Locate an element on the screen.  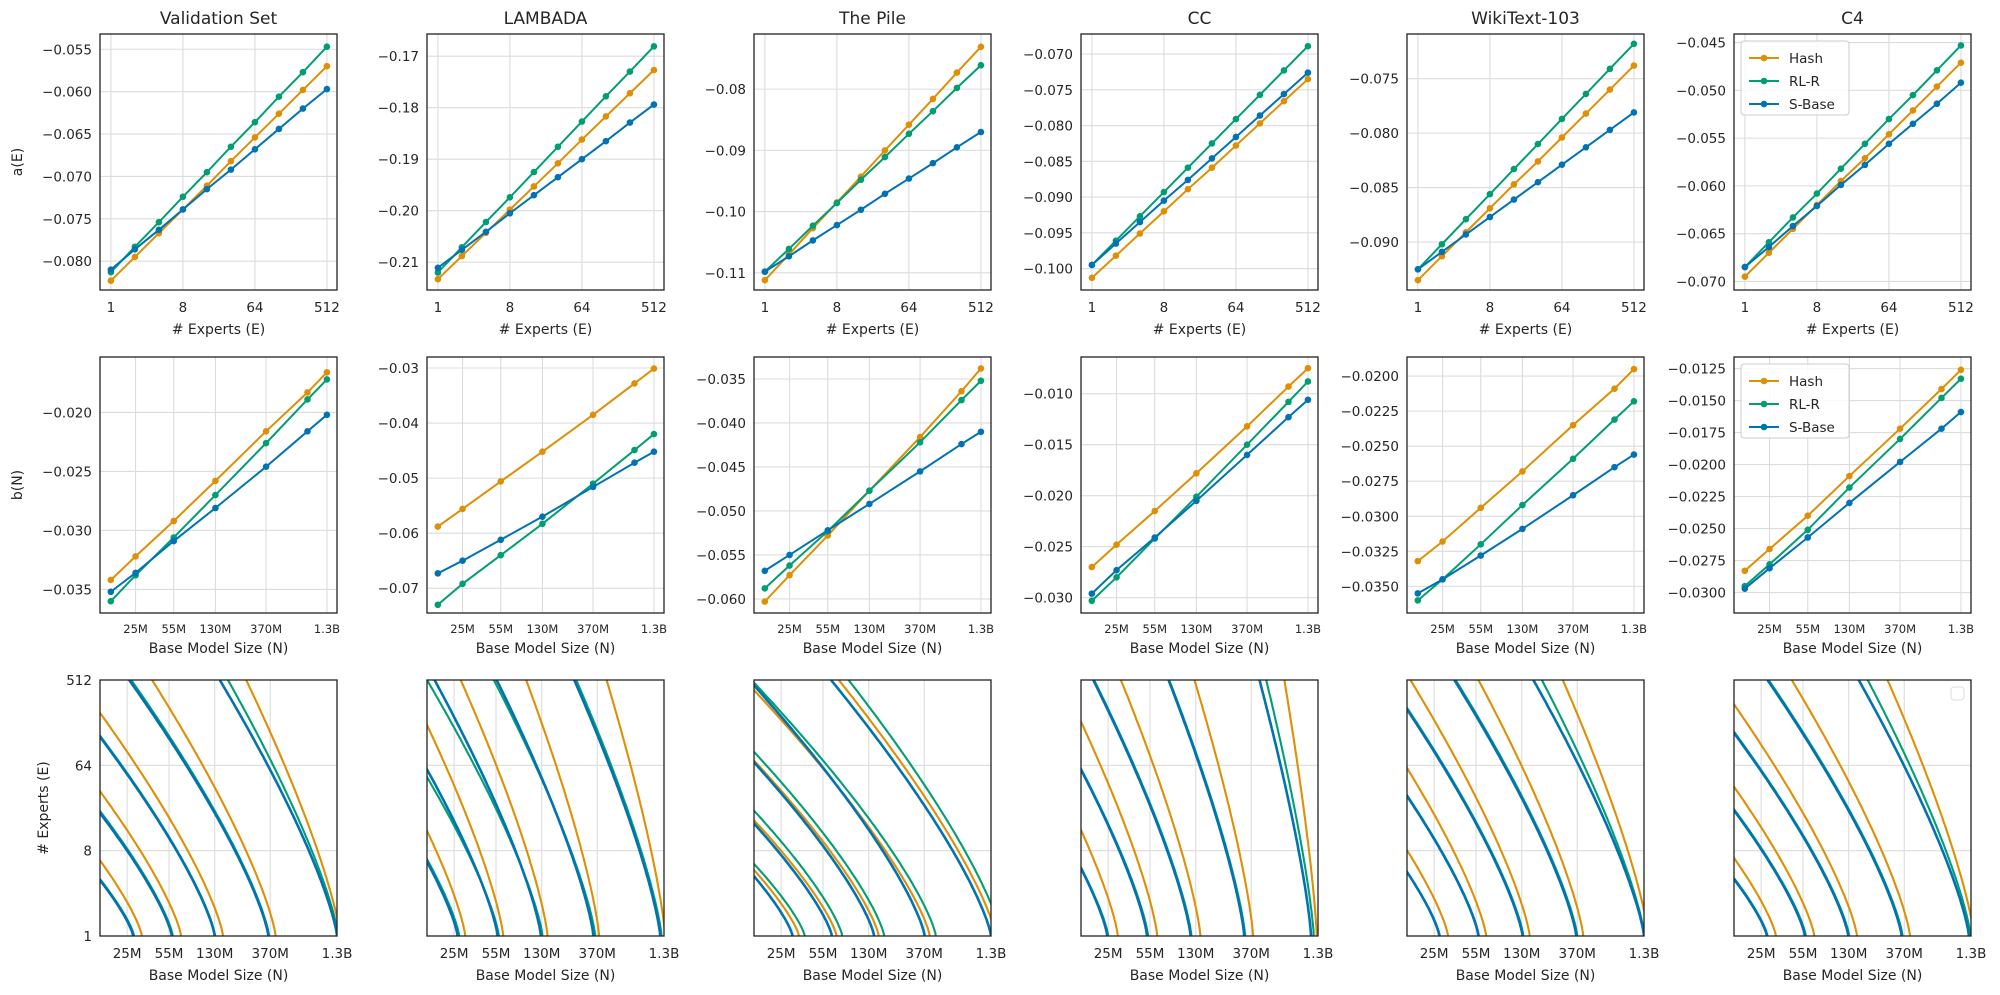
y-tick-label: −0.085 is located at coordinates (1374, 189).